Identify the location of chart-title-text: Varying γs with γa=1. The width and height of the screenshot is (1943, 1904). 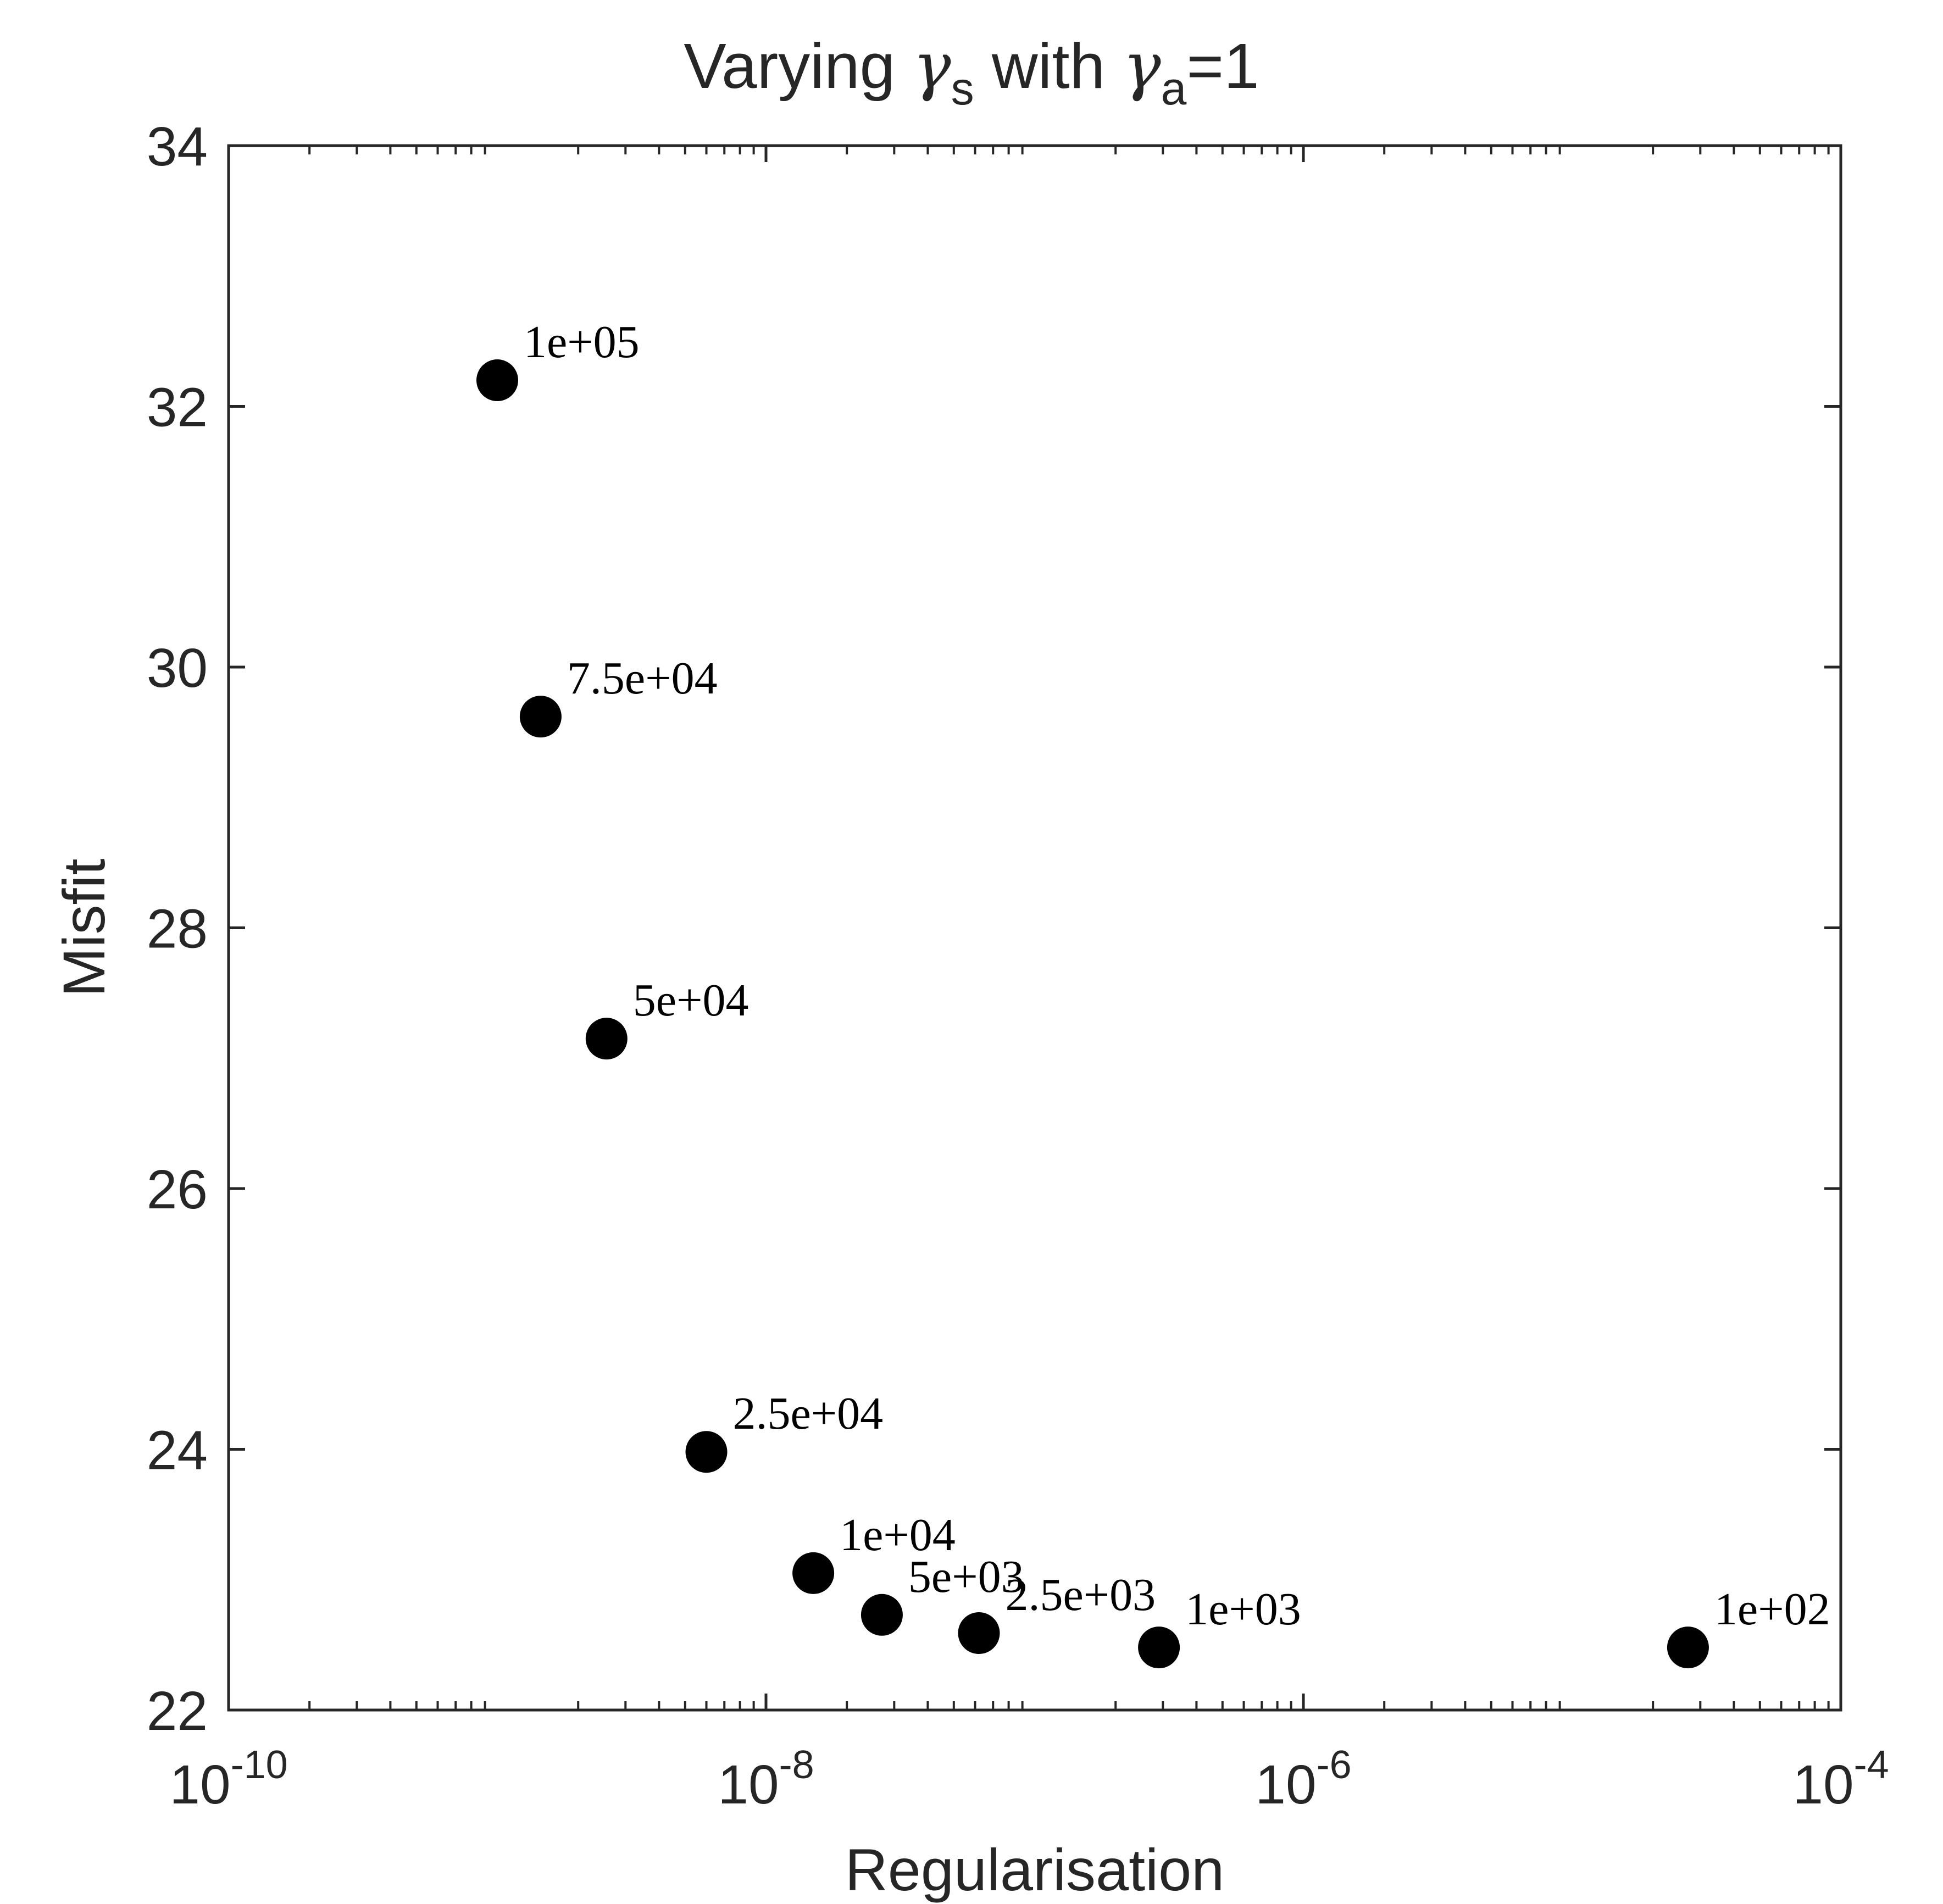
(972, 71).